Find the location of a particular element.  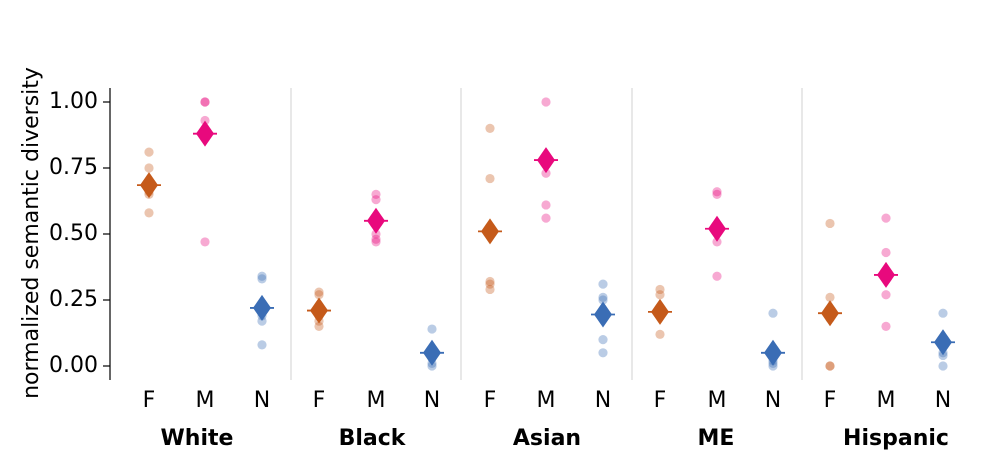

y-axis: 0.00 0.25 0.50 0.75 1.00 is located at coordinates (80, 234).